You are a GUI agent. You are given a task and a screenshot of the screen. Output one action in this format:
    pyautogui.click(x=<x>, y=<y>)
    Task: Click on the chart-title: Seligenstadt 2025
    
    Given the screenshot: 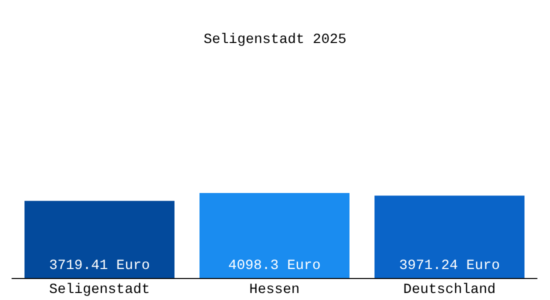 What is the action you would take?
    pyautogui.click(x=275, y=40)
    